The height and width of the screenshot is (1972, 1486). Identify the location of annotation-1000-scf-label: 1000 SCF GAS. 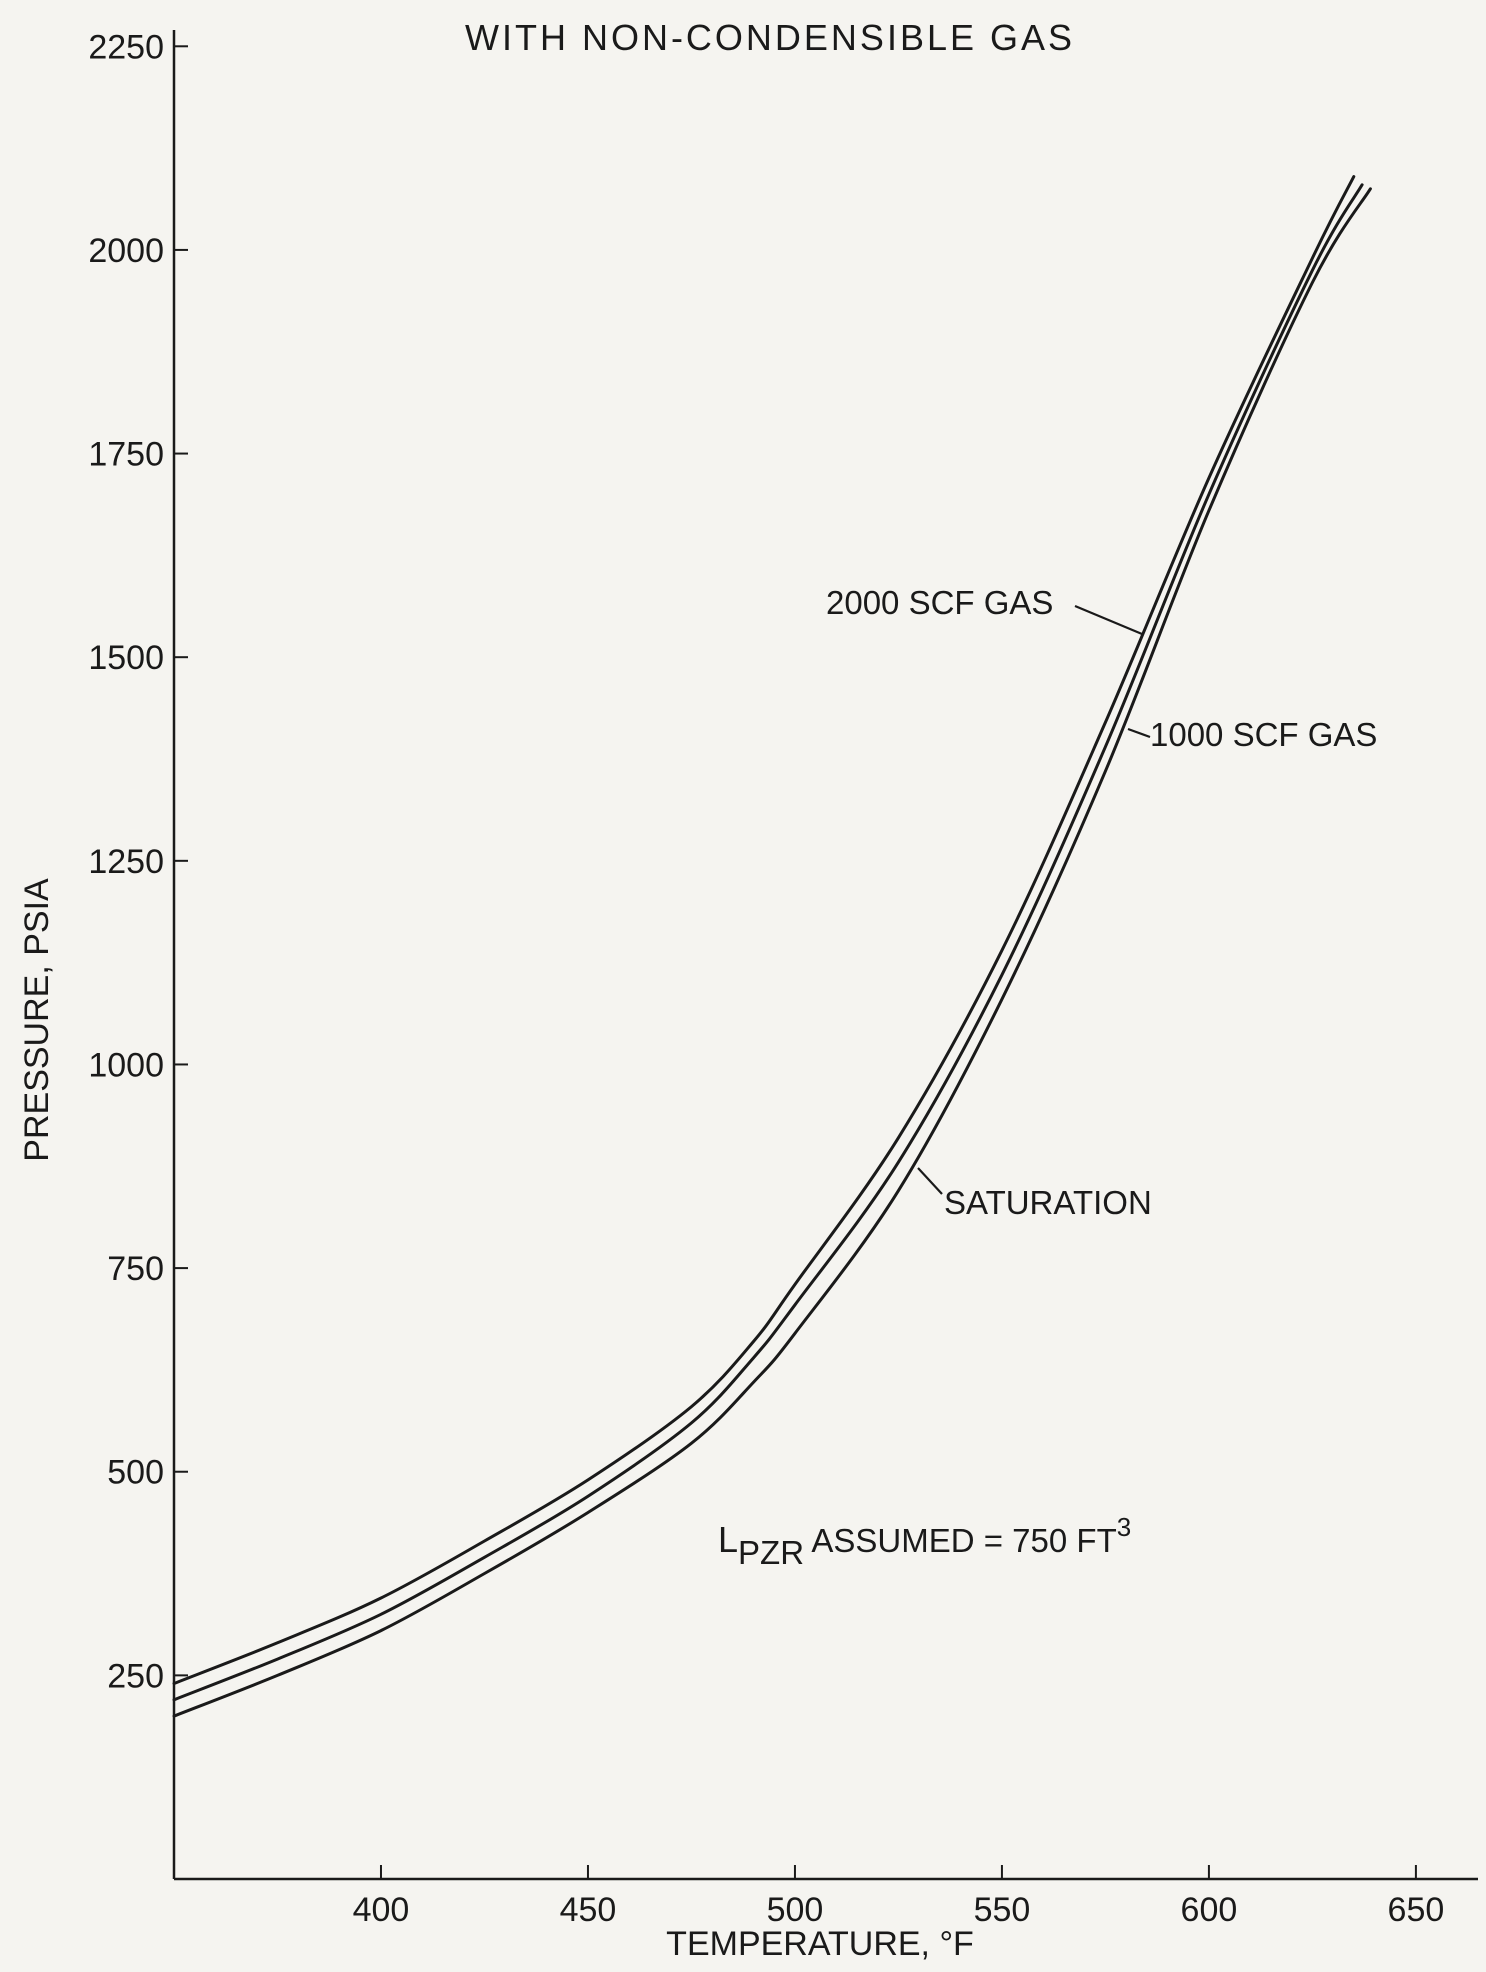
(1263, 734).